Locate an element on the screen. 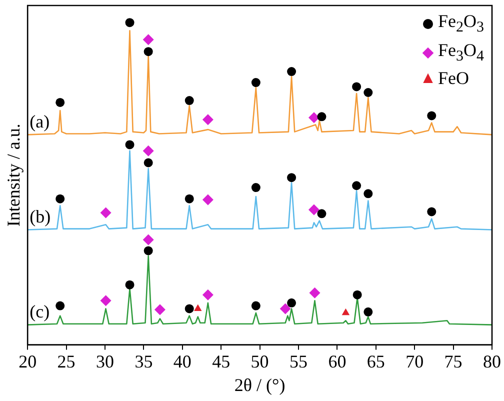 The height and width of the screenshot is (401, 504). x-tick-label: 50 is located at coordinates (259, 361).